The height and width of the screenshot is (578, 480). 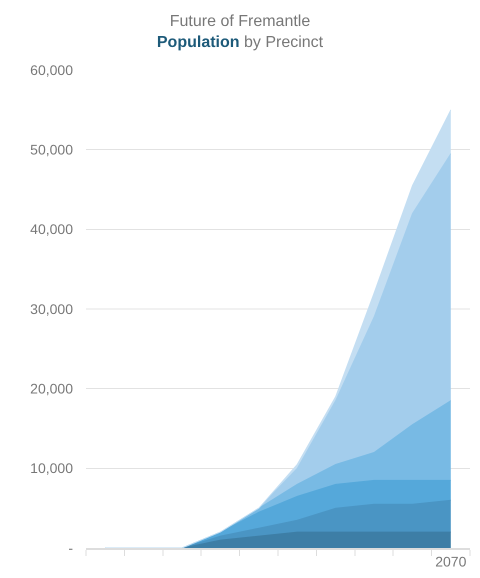 I want to click on y-tick-label: 60,000, so click(x=52, y=70).